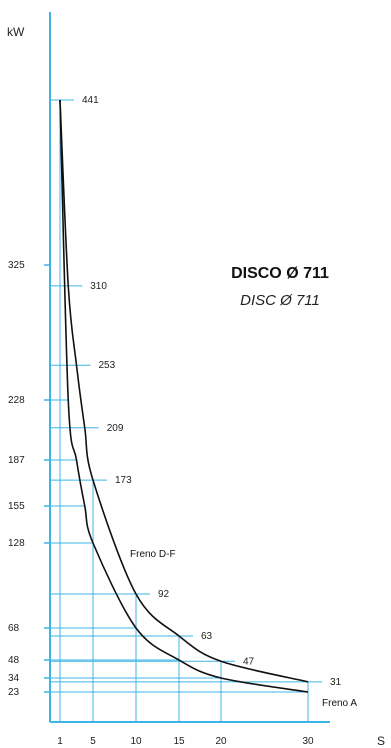 The image size is (391, 748). Describe the element at coordinates (14, 660) in the screenshot. I see `y-tick-label-48: 48` at that location.